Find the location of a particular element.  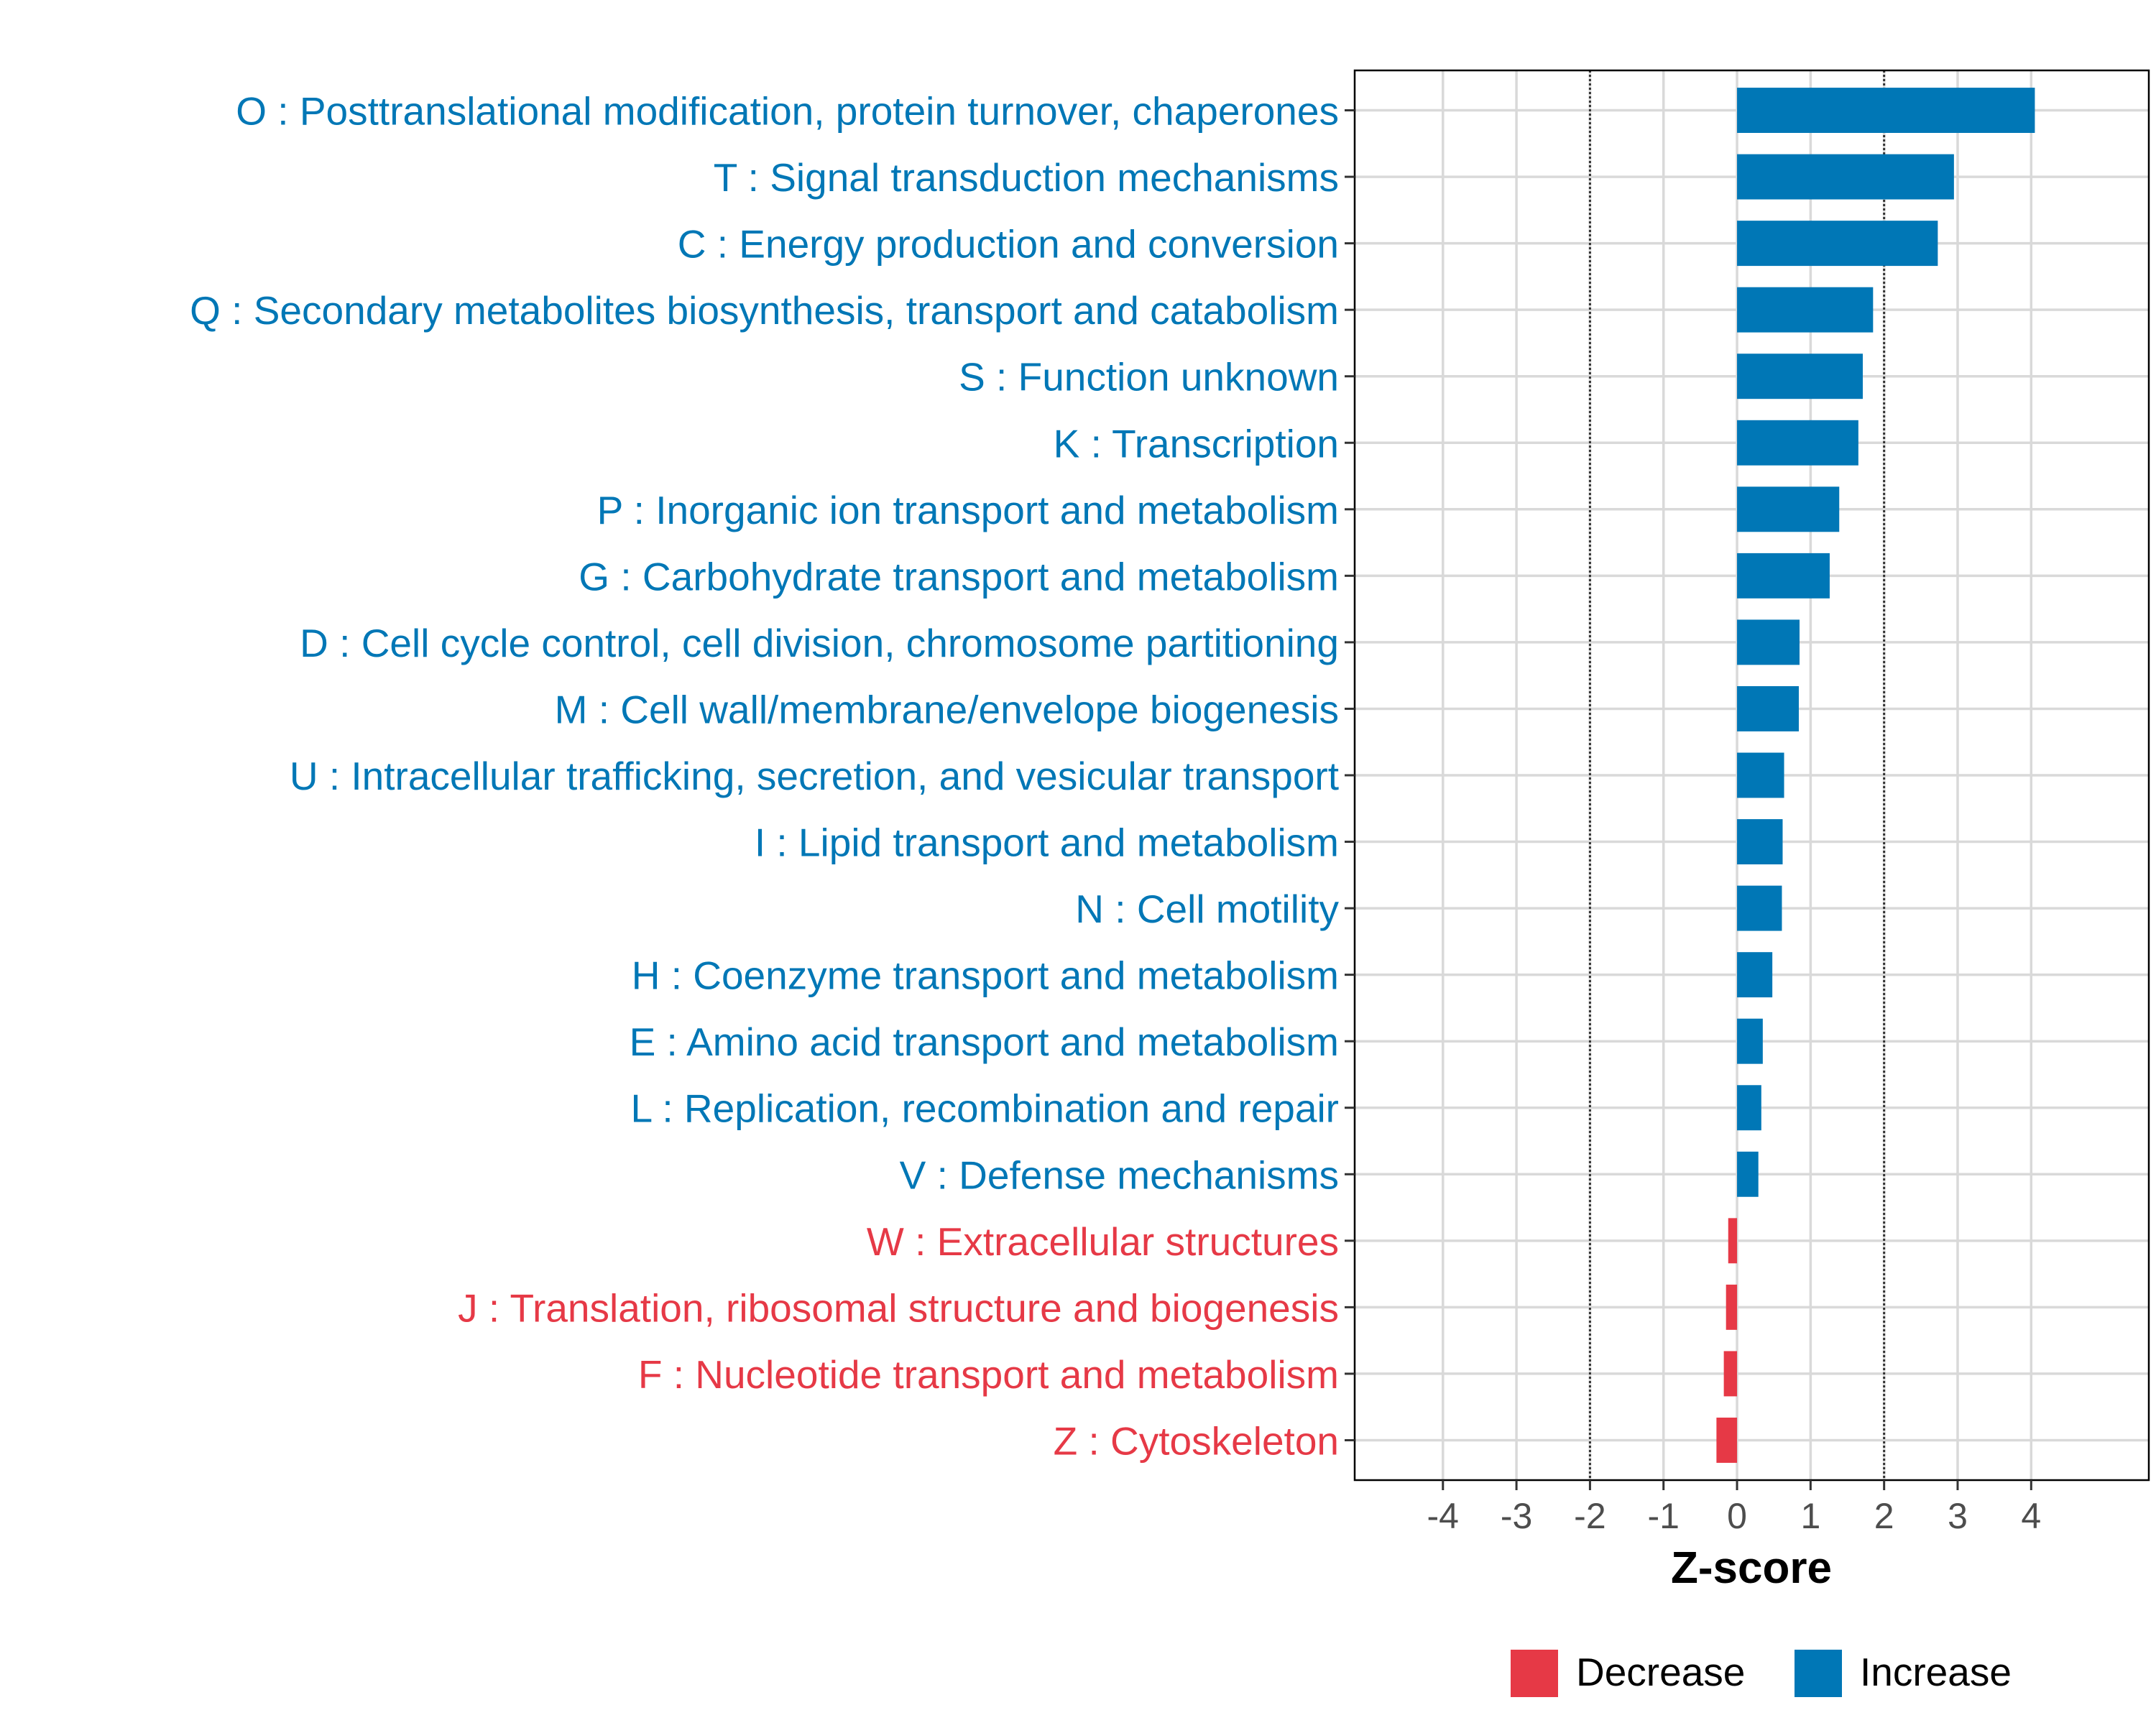

reference-lines is located at coordinates (1737, 775).